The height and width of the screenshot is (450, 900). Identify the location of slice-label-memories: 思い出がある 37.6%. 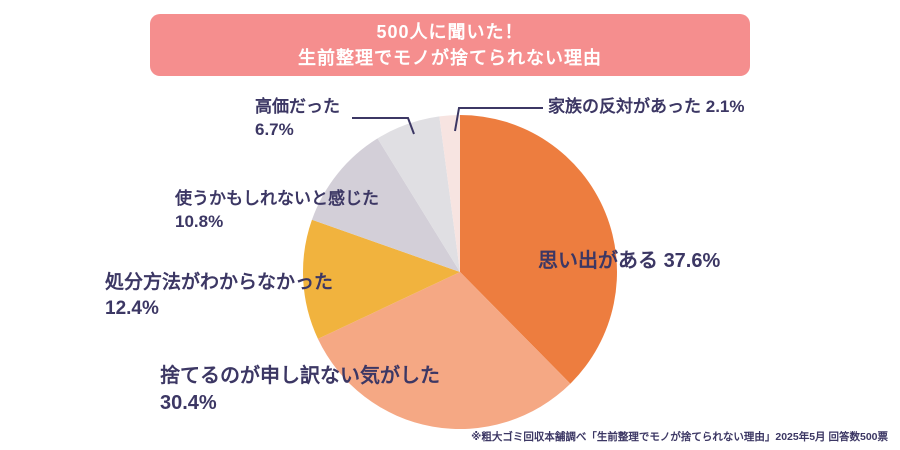
(629, 261).